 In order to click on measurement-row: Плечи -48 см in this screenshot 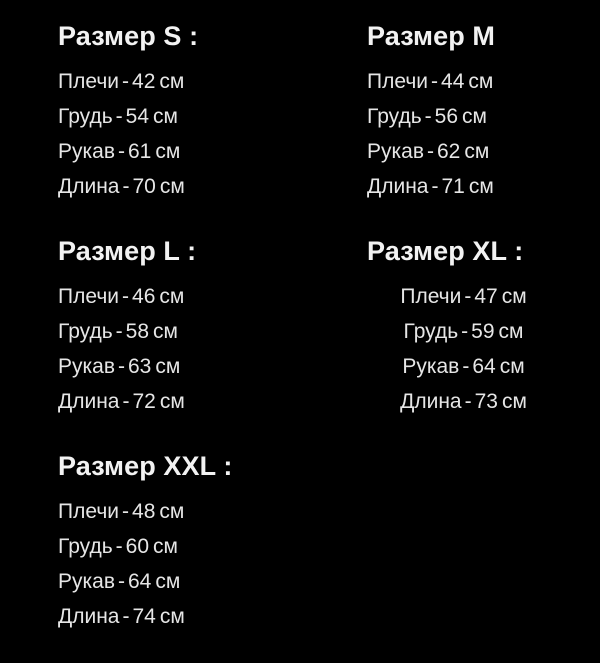, I will do `click(184, 511)`.